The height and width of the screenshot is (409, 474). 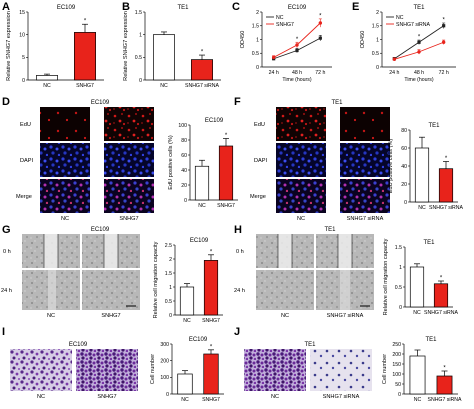 What do you see at coordinates (337, 103) in the screenshot?
I see `image-title-f: TE1` at bounding box center [337, 103].